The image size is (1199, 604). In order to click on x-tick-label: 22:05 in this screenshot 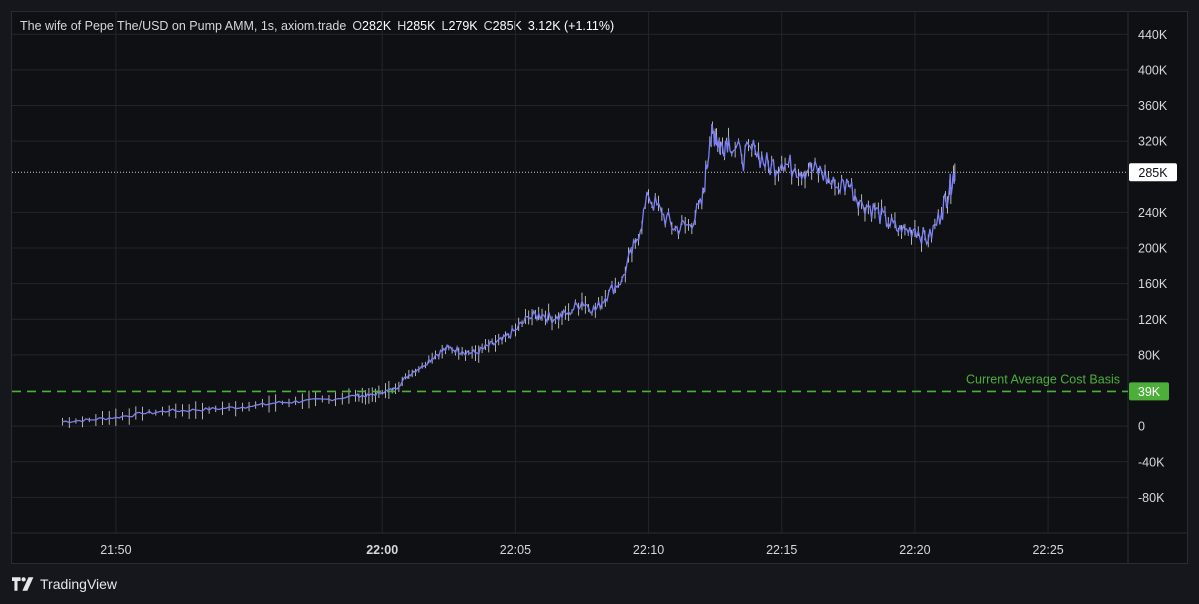, I will do `click(515, 550)`.